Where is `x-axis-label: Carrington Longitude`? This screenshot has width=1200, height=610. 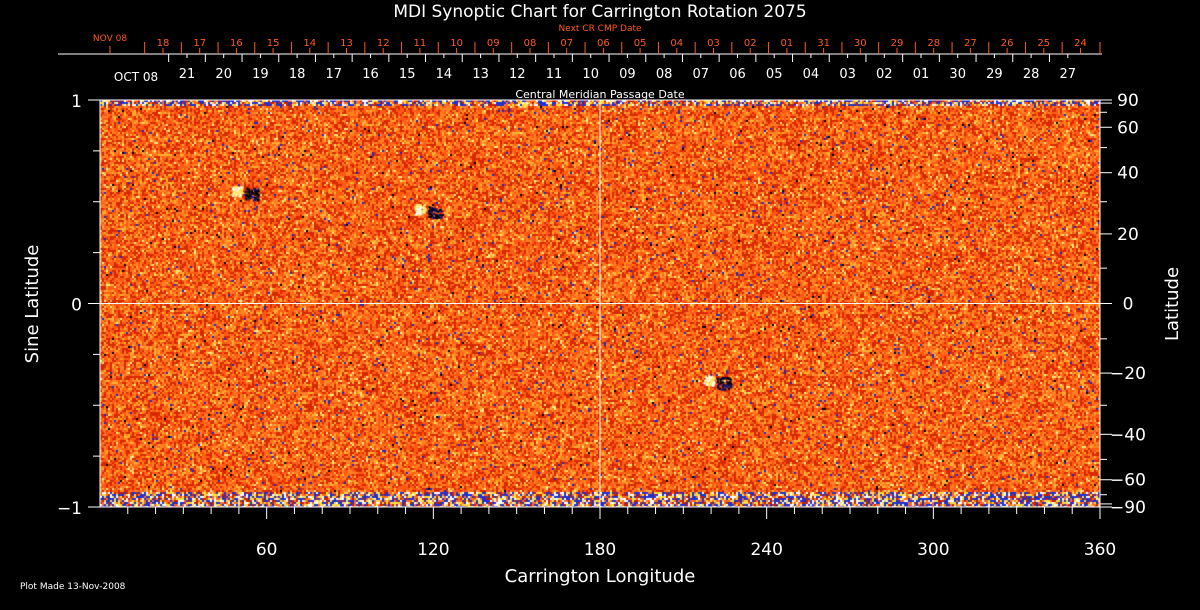
x-axis-label: Carrington Longitude is located at coordinates (600, 576).